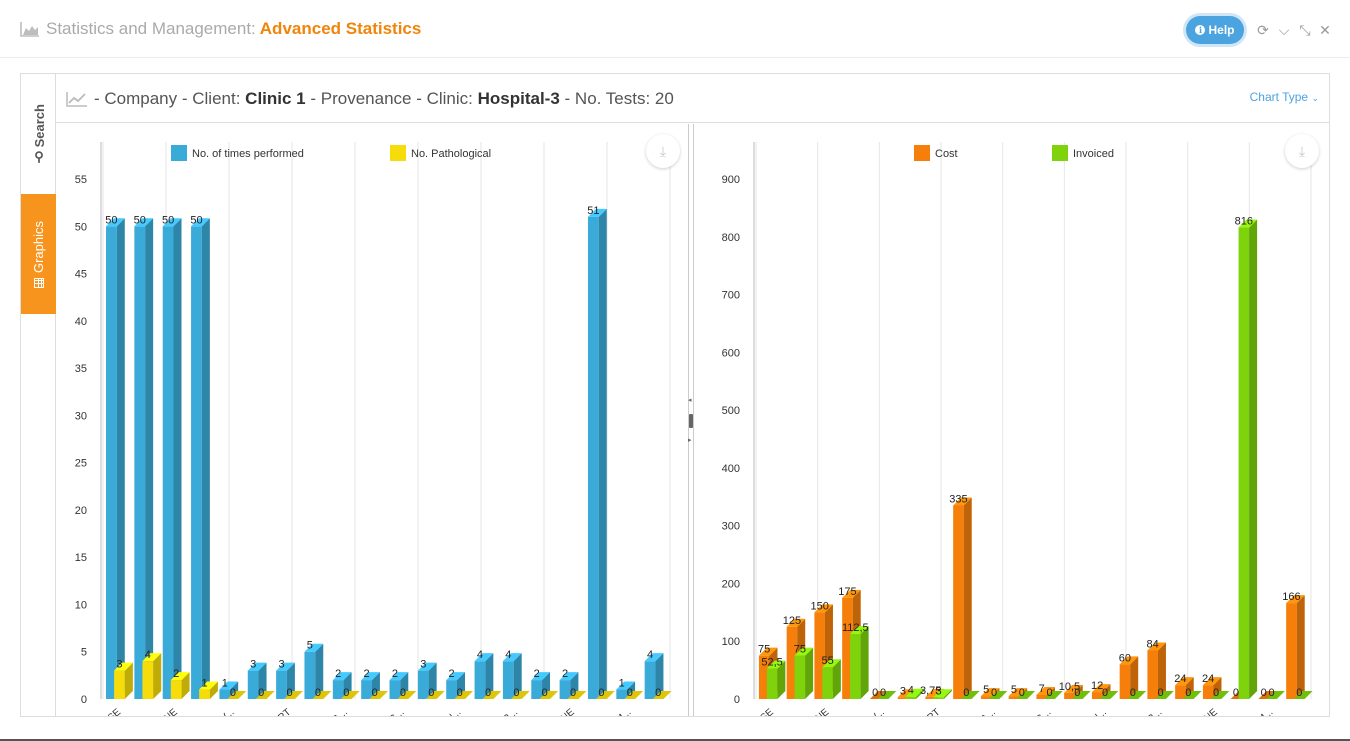  I want to click on legend-label: Invoiced, so click(1093, 154).